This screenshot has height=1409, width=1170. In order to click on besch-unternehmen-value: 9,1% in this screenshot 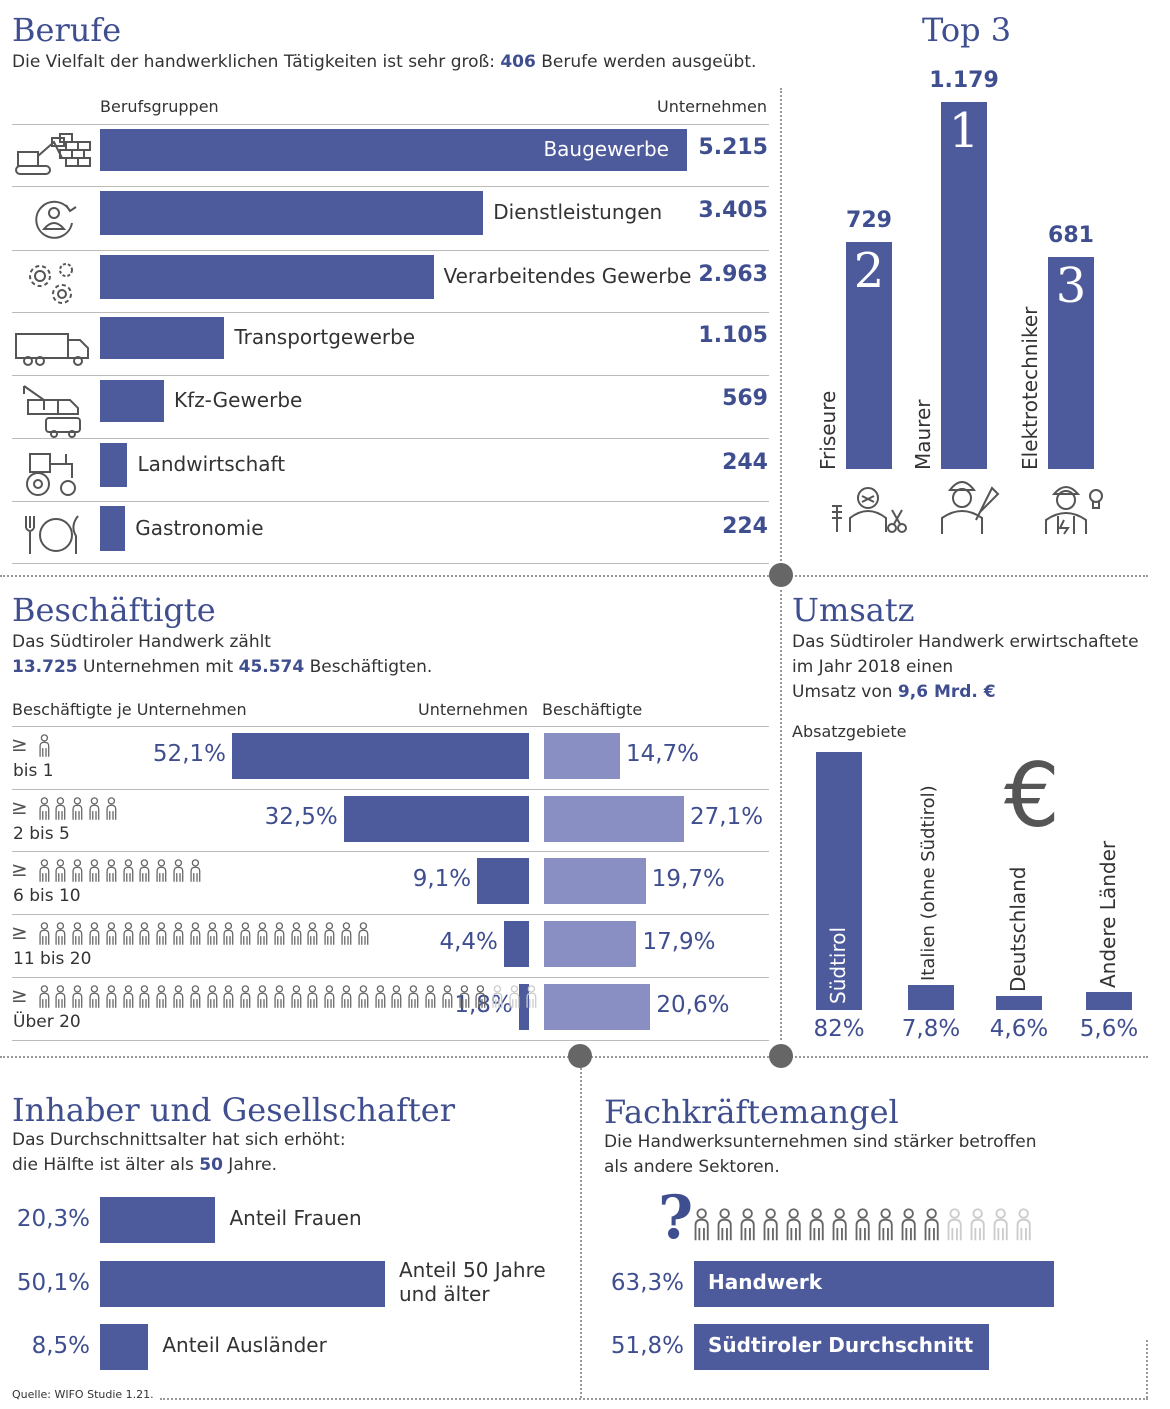, I will do `click(442, 879)`.